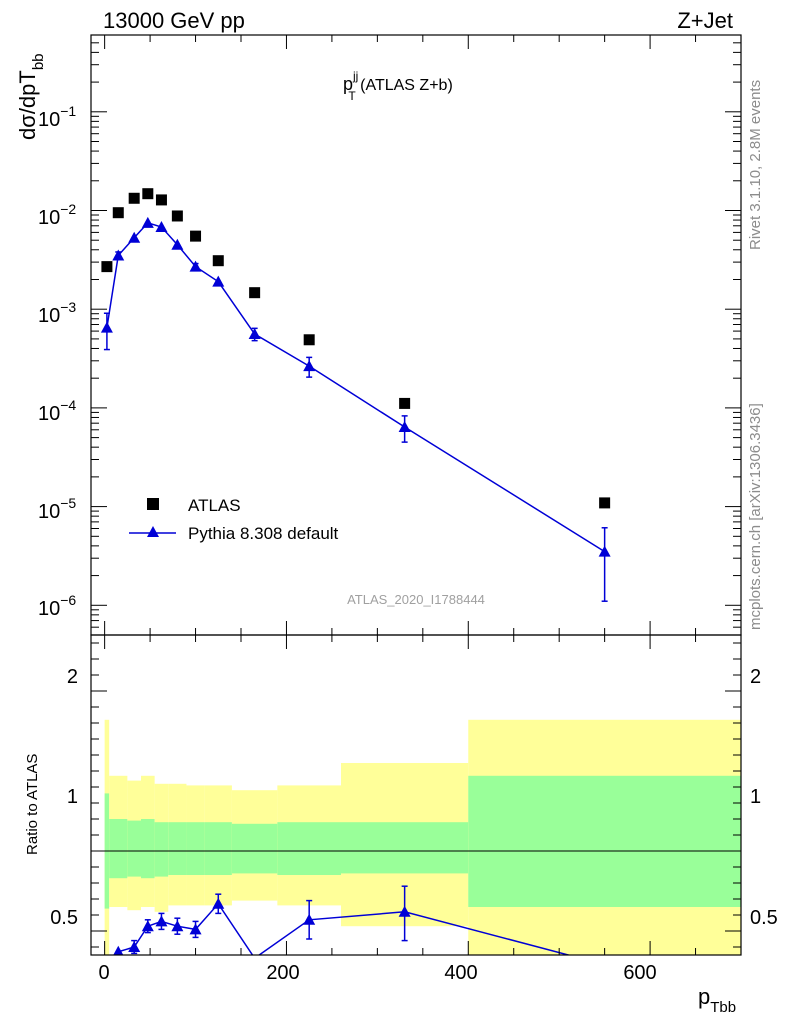 The height and width of the screenshot is (1024, 786). I want to click on header-process: Z+Jet, so click(705, 20).